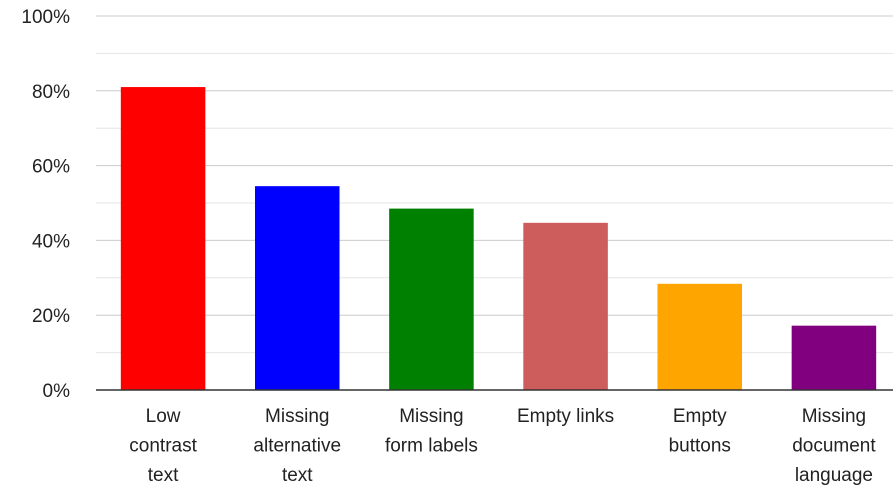  Describe the element at coordinates (45, 17) in the screenshot. I see `y-tick-label: 100%` at that location.